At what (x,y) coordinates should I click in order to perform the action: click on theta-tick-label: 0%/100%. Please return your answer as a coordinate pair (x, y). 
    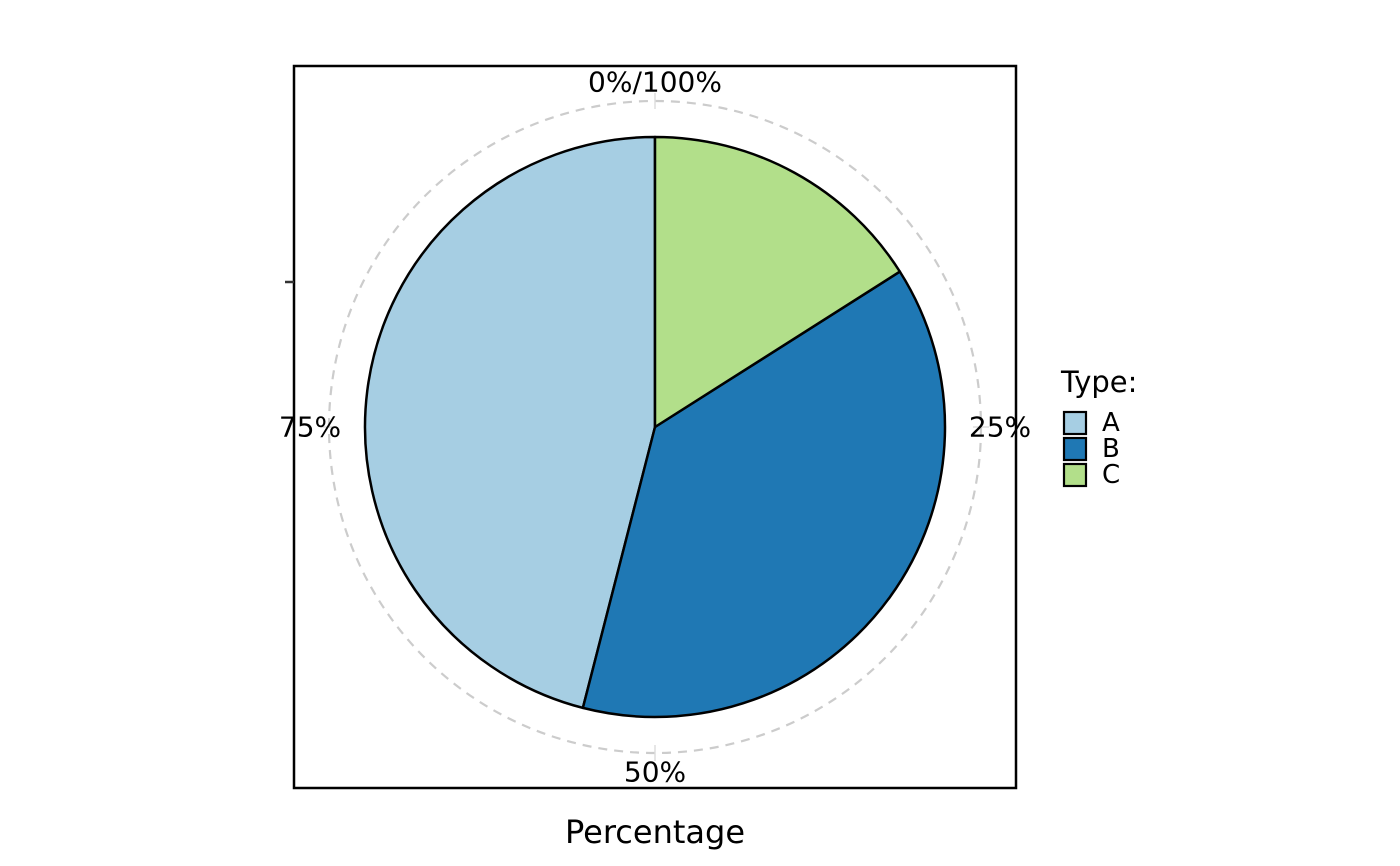
    Looking at the image, I should click on (655, 82).